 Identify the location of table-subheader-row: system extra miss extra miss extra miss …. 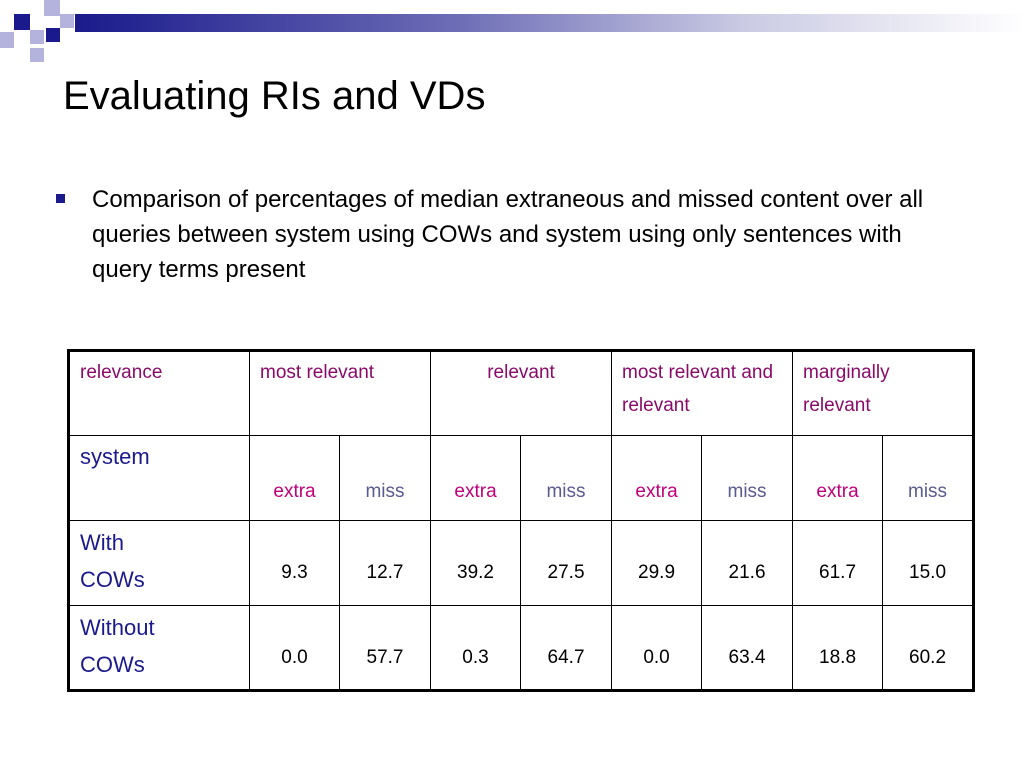
(521, 478).